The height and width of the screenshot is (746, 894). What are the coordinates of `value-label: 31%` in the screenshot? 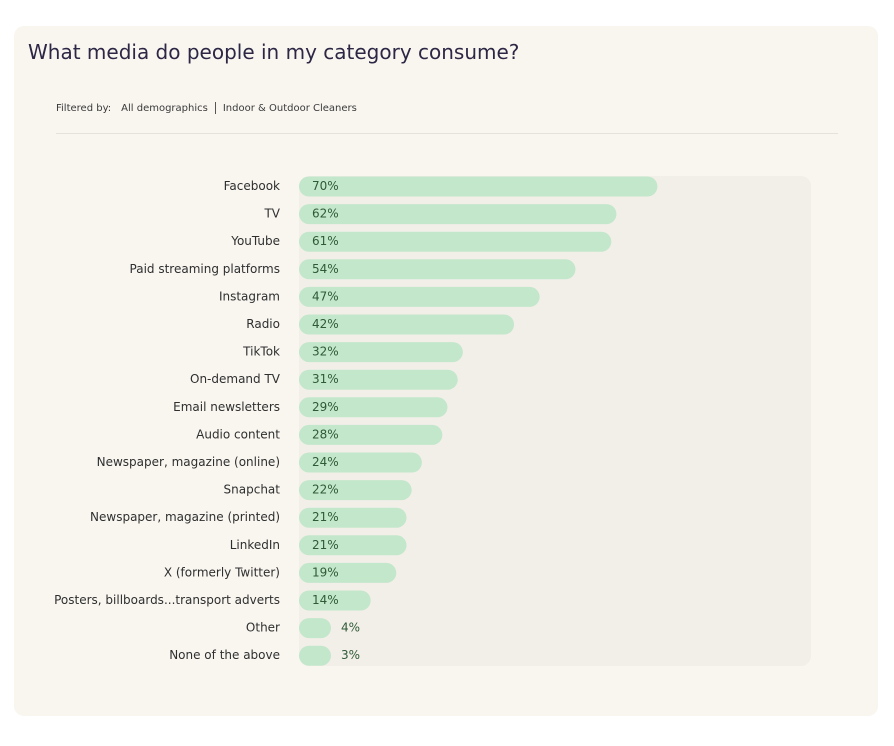 It's located at (325, 379).